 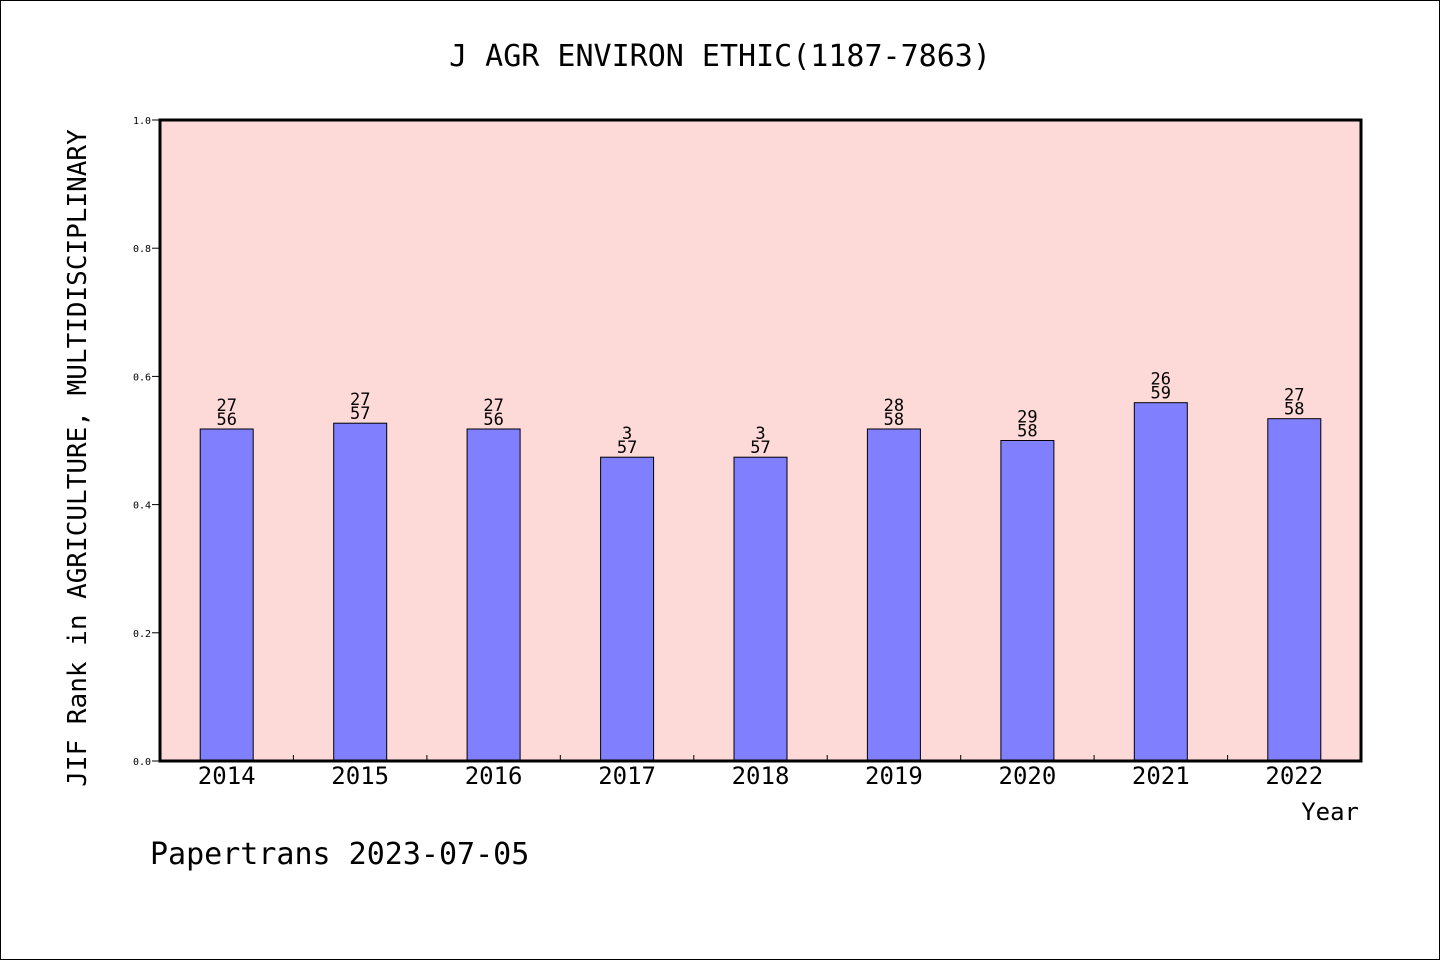 I want to click on bar-2017, so click(x=627, y=609).